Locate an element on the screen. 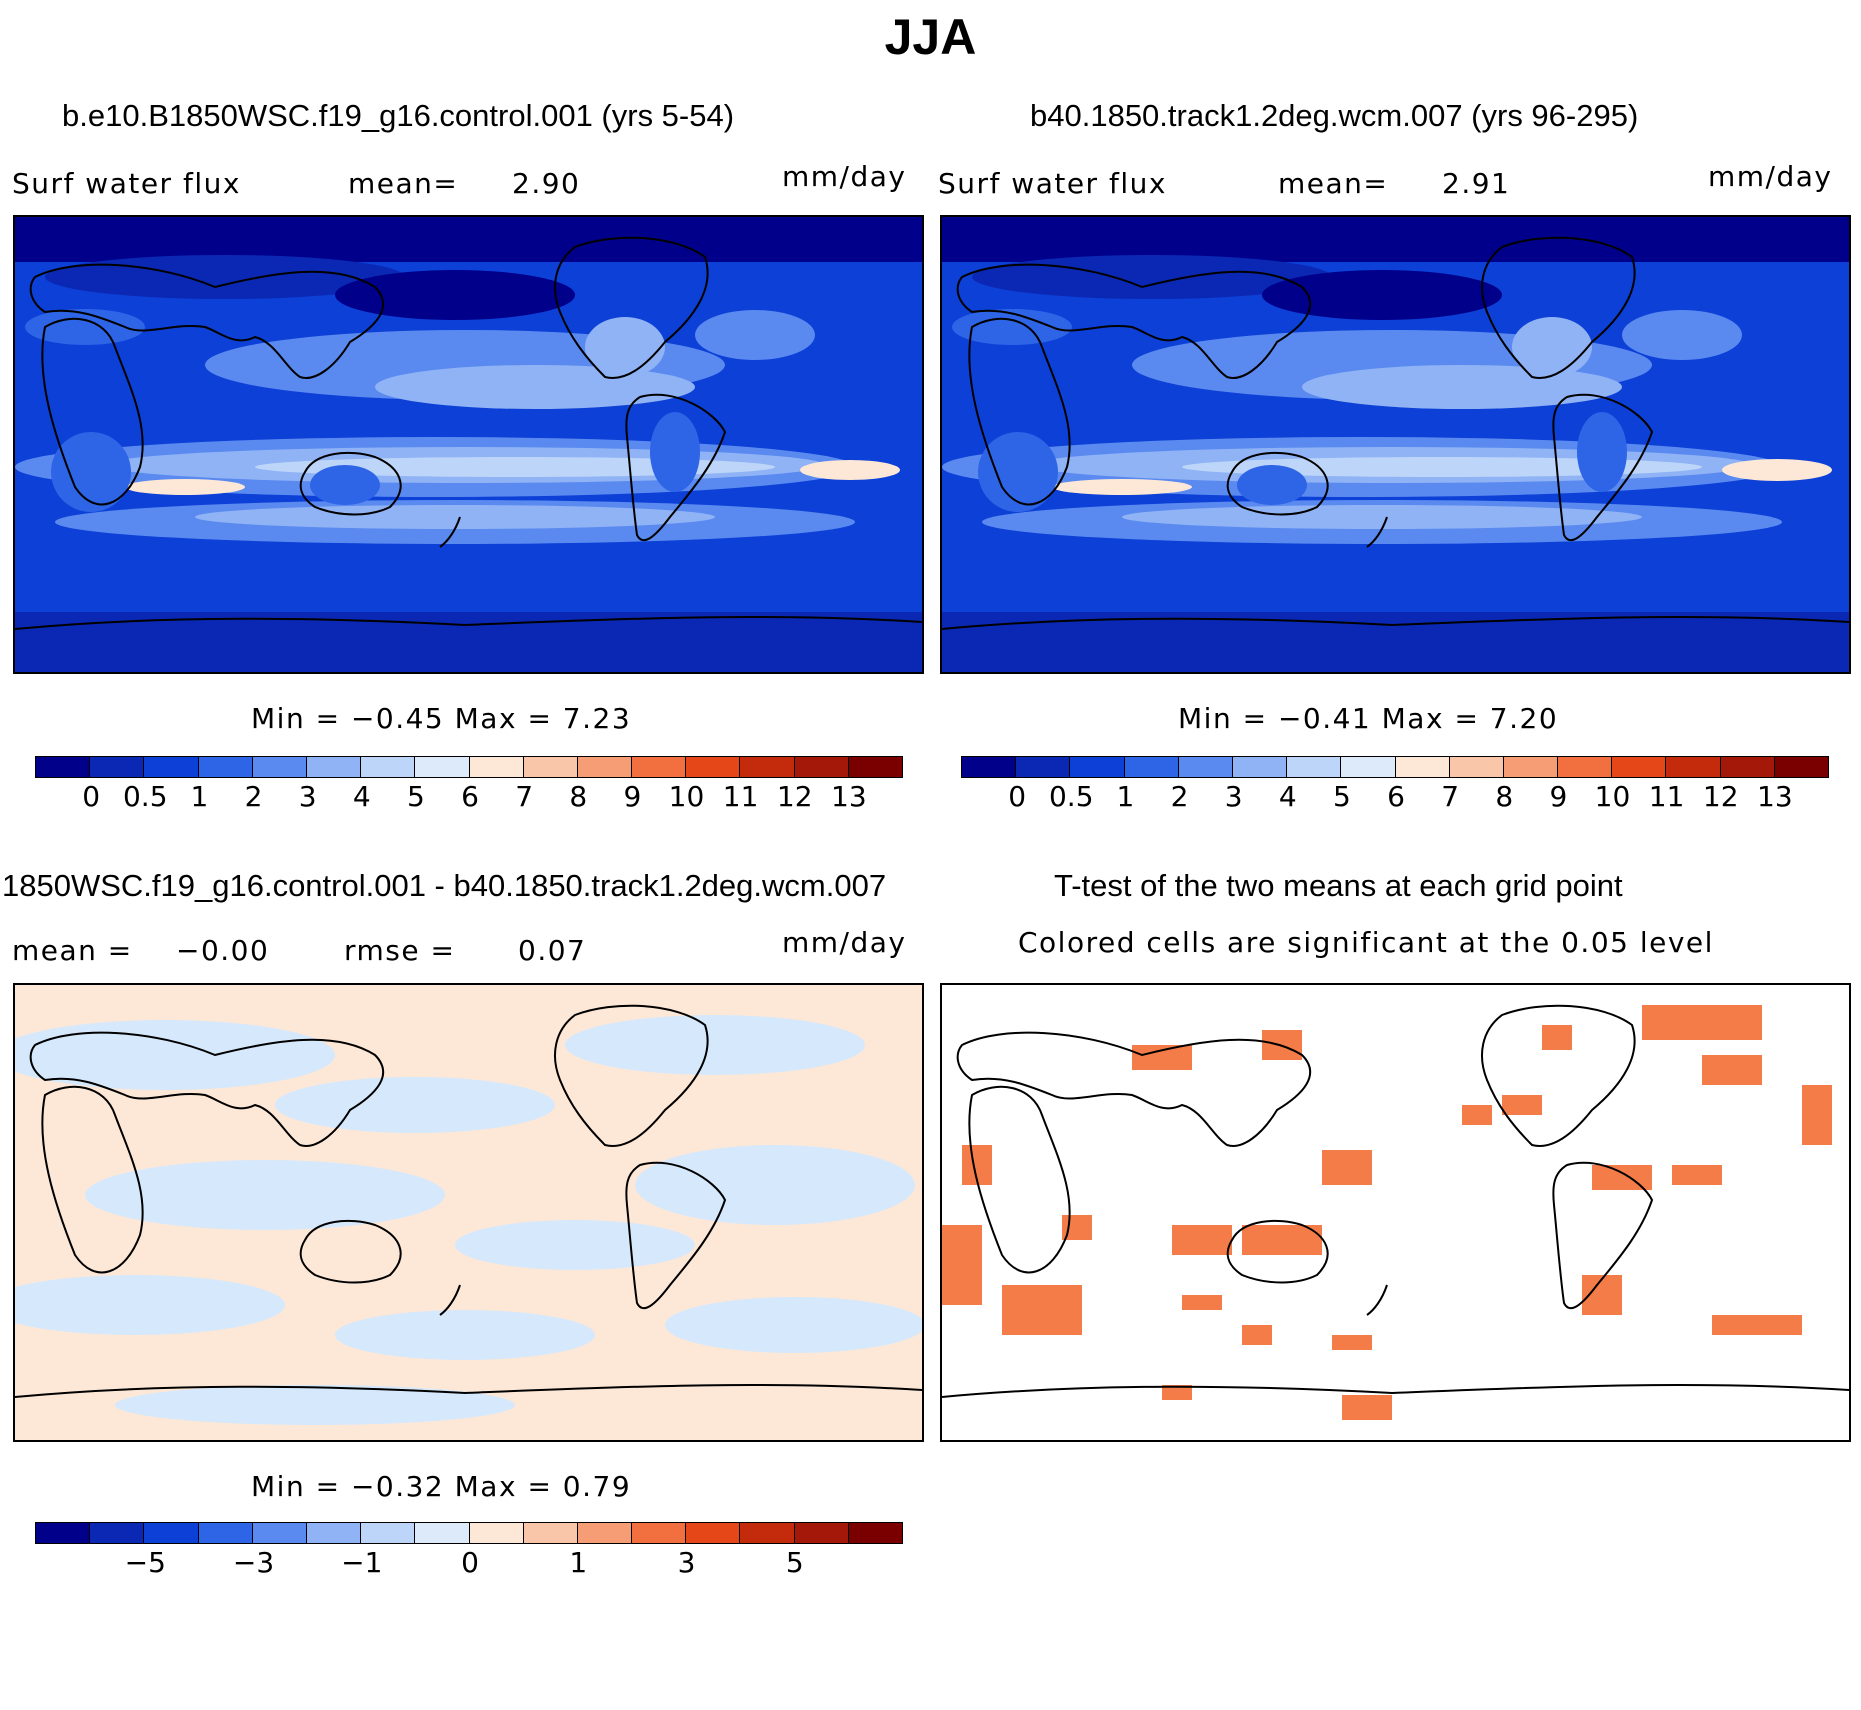  panel-2-colorbar is located at coordinates (1395, 767).